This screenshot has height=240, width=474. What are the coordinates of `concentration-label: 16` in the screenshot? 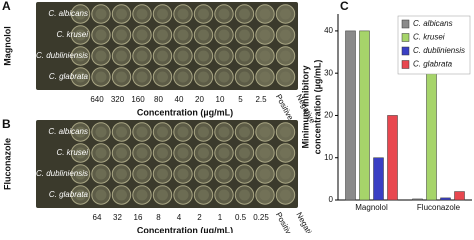 It's located at (138, 217).